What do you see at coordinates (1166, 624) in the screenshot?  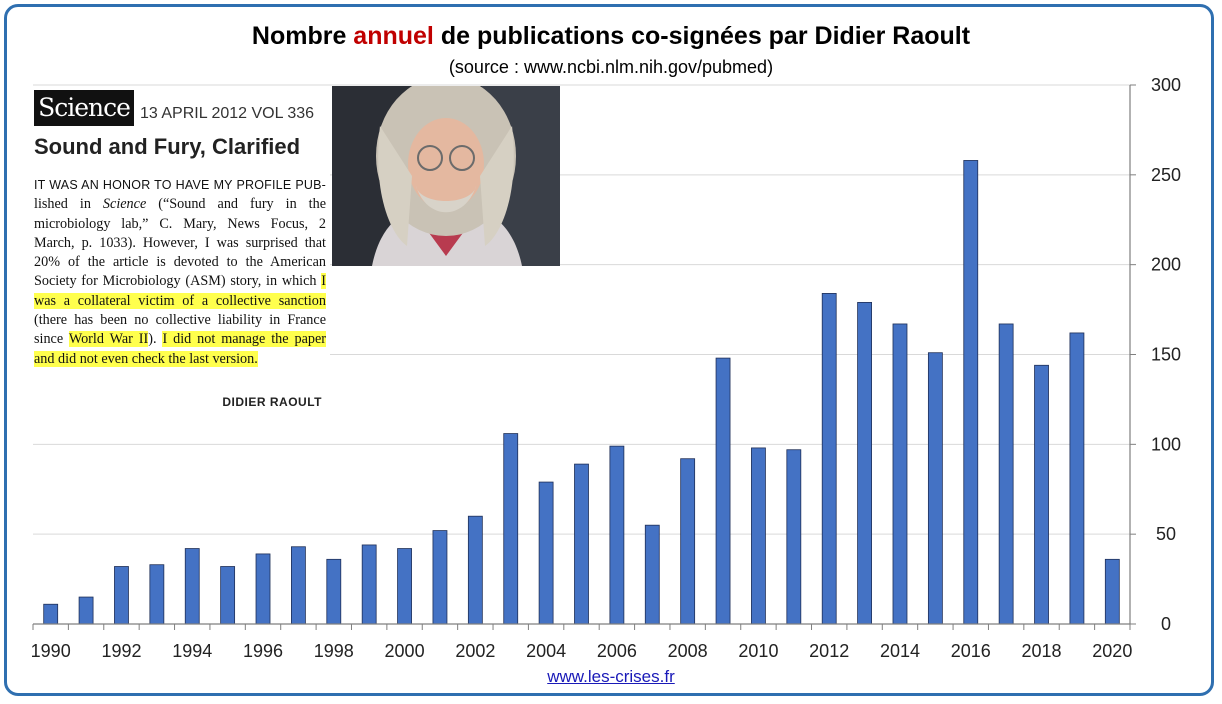 I see `y-tick-label: 0` at bounding box center [1166, 624].